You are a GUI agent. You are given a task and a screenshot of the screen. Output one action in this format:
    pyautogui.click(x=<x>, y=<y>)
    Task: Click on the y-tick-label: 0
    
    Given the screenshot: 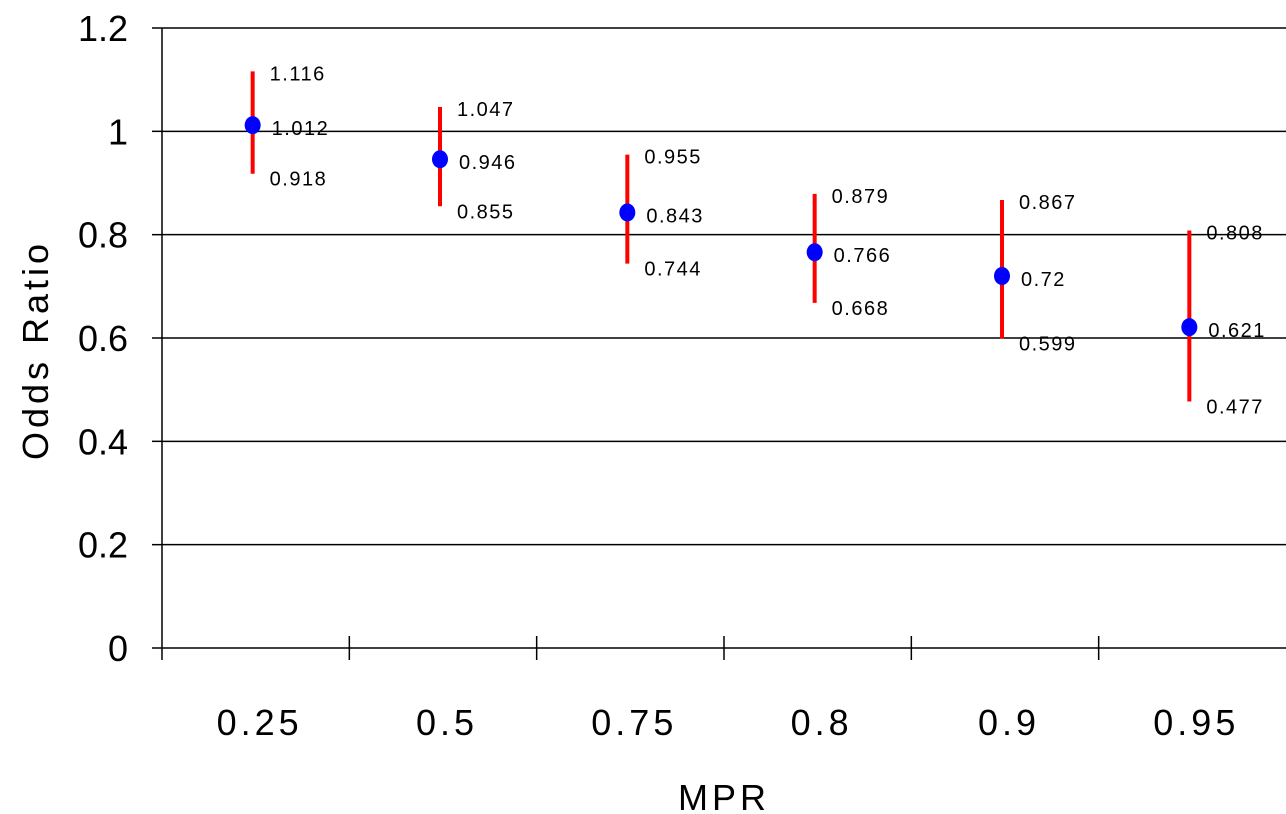 What is the action you would take?
    pyautogui.click(x=118, y=648)
    